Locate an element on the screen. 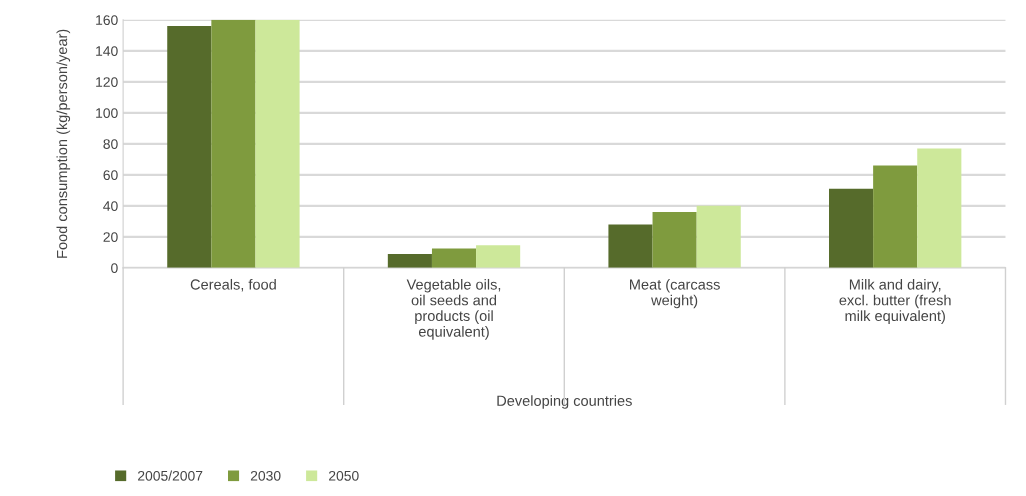 The image size is (1026, 496). y-axis-title: Food consumption (kg/person/year) is located at coordinates (63, 143).